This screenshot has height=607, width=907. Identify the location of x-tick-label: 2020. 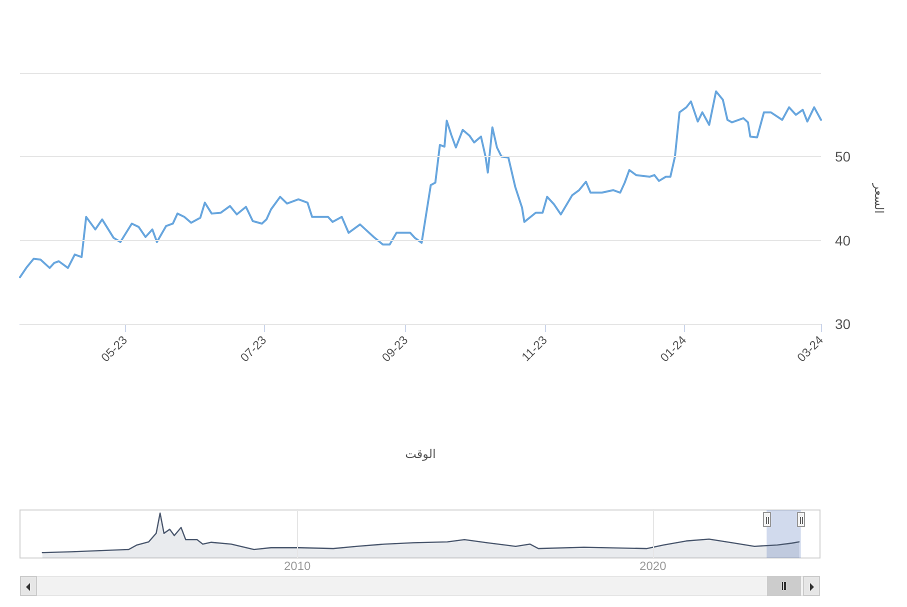
(653, 566).